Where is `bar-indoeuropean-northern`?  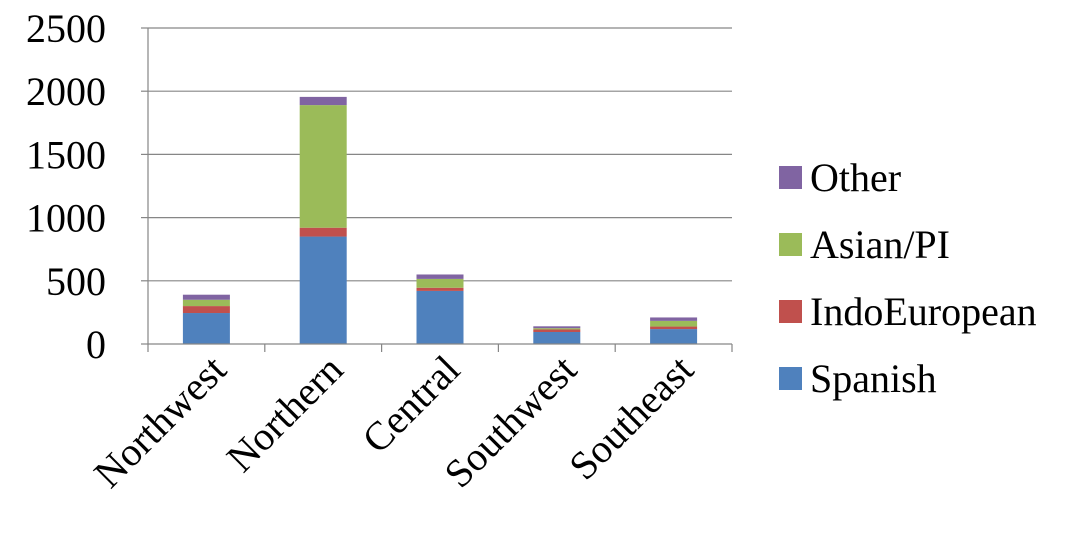 bar-indoeuropean-northern is located at coordinates (323, 232).